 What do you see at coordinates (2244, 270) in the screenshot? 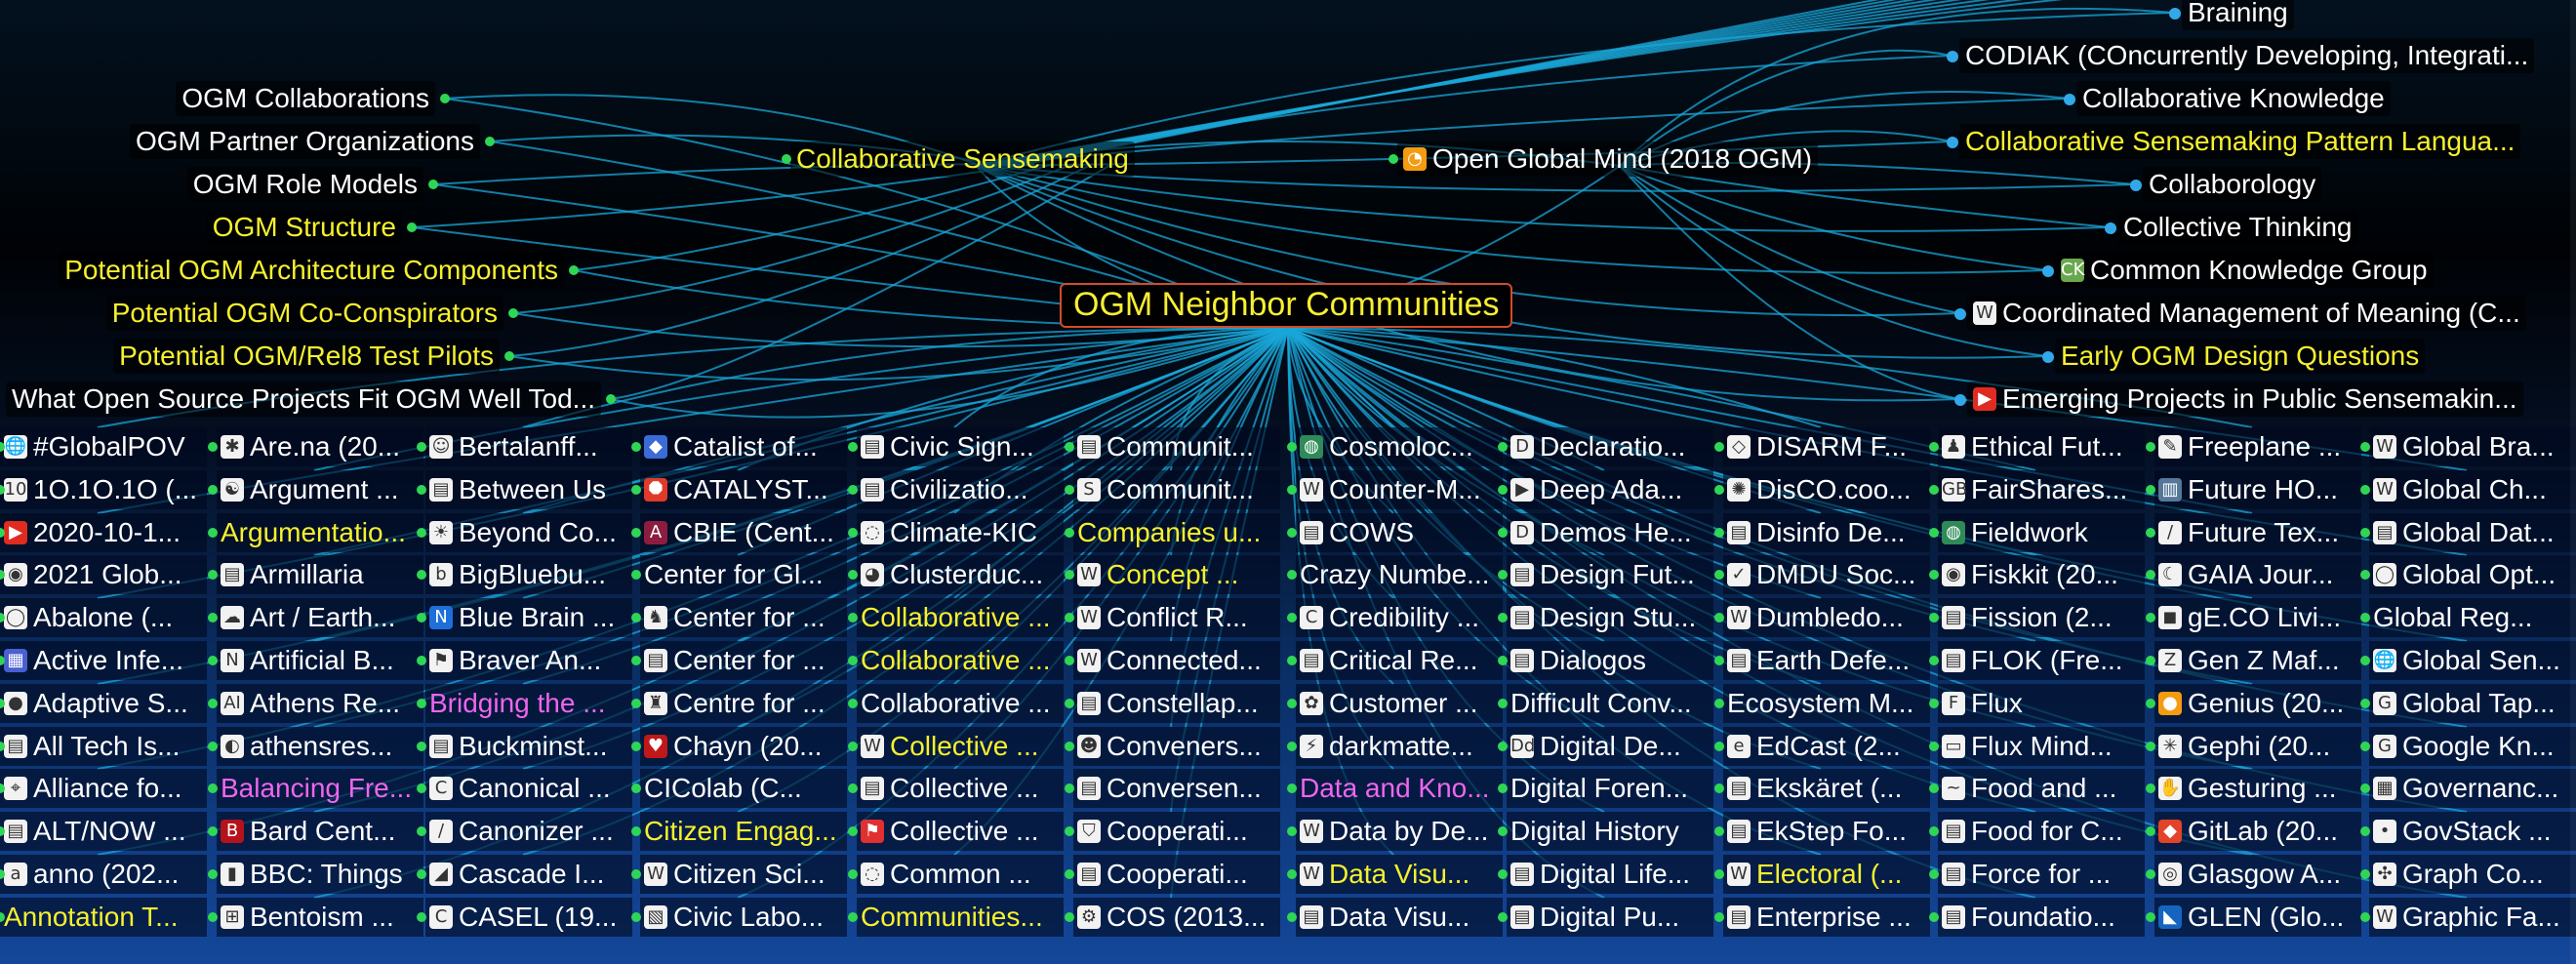
I see `node-common-knowledge-group: CK Common Knowledge Group` at bounding box center [2244, 270].